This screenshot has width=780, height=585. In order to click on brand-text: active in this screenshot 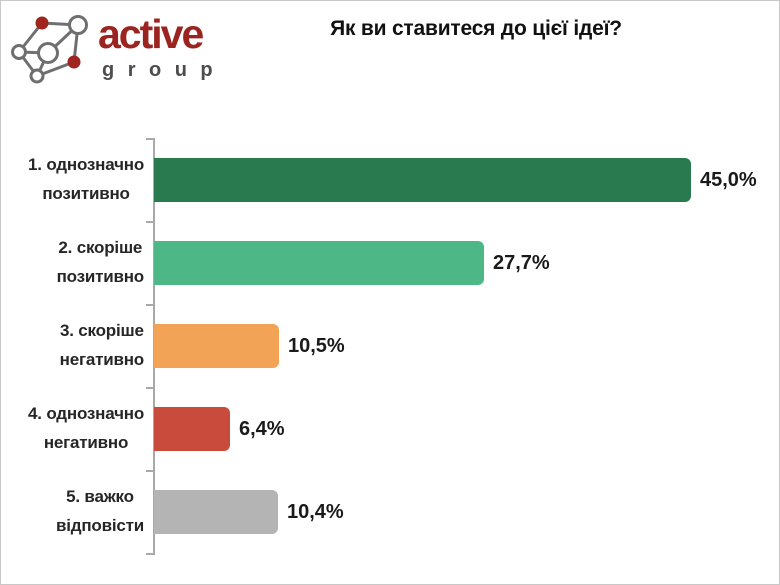, I will do `click(151, 34)`.